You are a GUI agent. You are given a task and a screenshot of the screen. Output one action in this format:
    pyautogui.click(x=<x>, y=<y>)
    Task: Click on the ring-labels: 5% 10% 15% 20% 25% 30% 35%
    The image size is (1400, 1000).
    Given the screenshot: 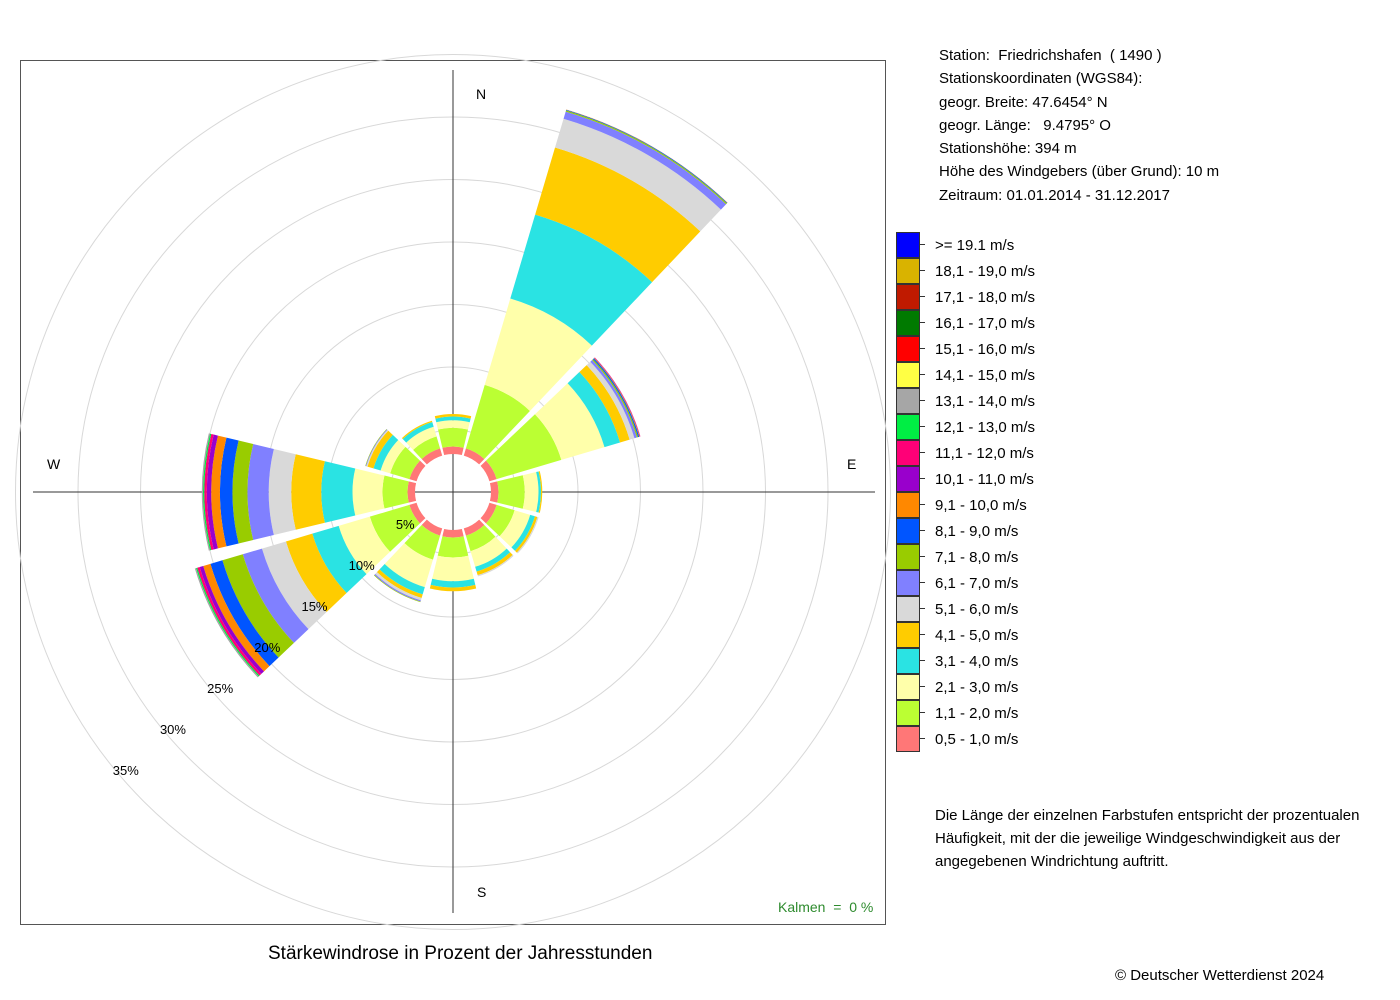 What is the action you would take?
    pyautogui.click(x=264, y=647)
    